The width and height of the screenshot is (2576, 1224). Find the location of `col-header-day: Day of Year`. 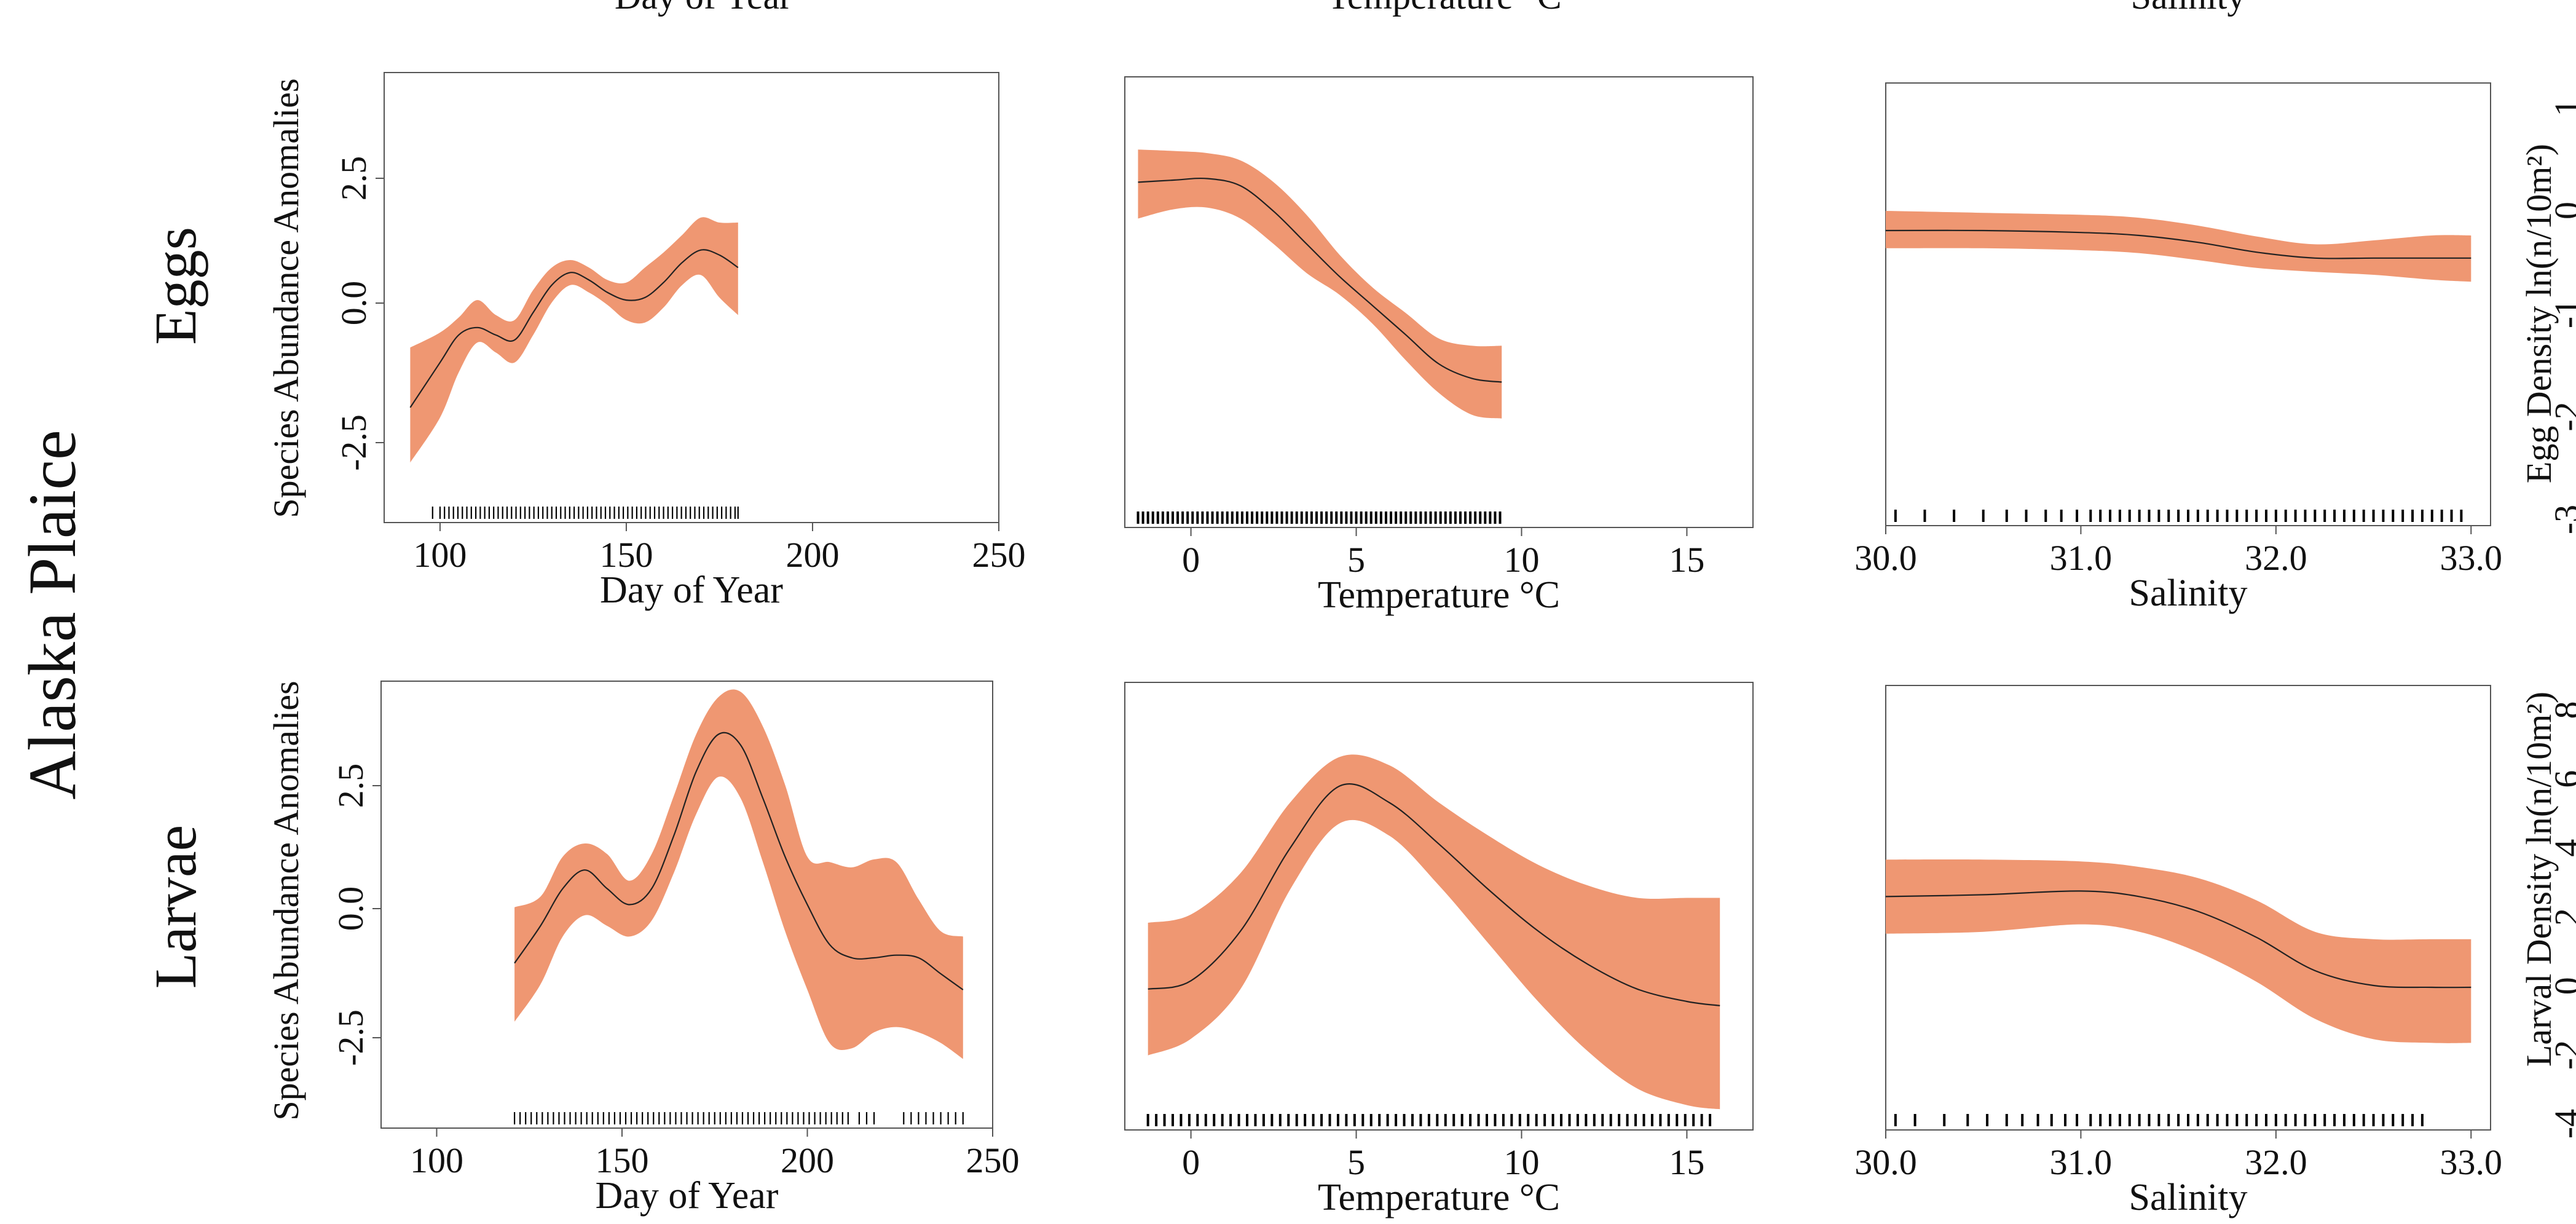

col-header-day: Day of Year is located at coordinates (703, 8).